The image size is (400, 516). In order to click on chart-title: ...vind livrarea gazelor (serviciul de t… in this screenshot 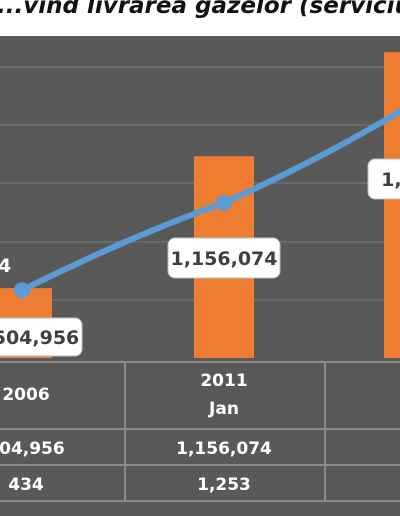, I will do `click(200, 9)`.